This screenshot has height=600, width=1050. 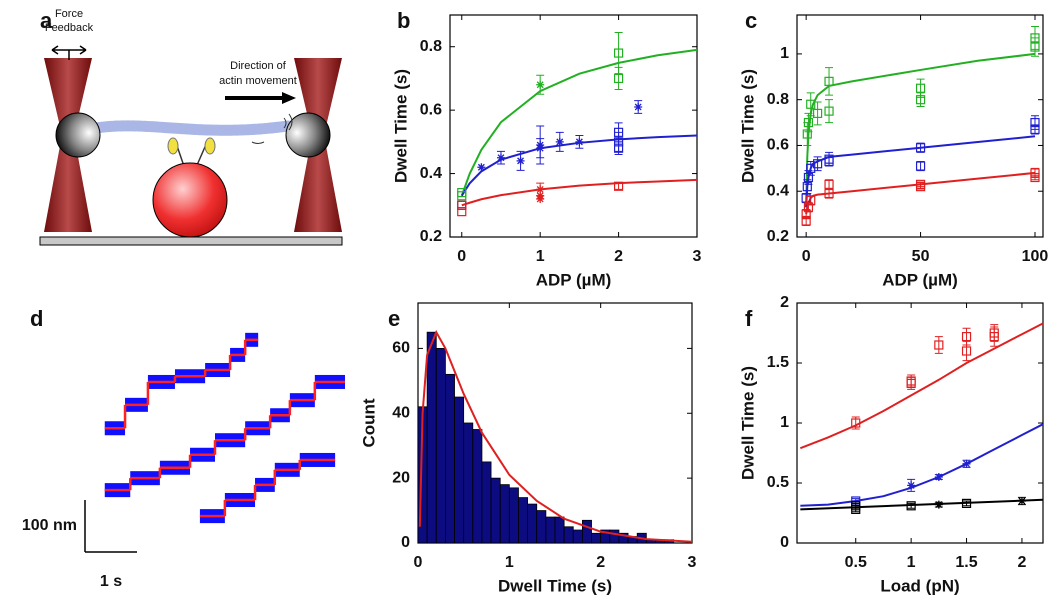 I want to click on y-tick-label: 0.8, so click(x=431, y=46).